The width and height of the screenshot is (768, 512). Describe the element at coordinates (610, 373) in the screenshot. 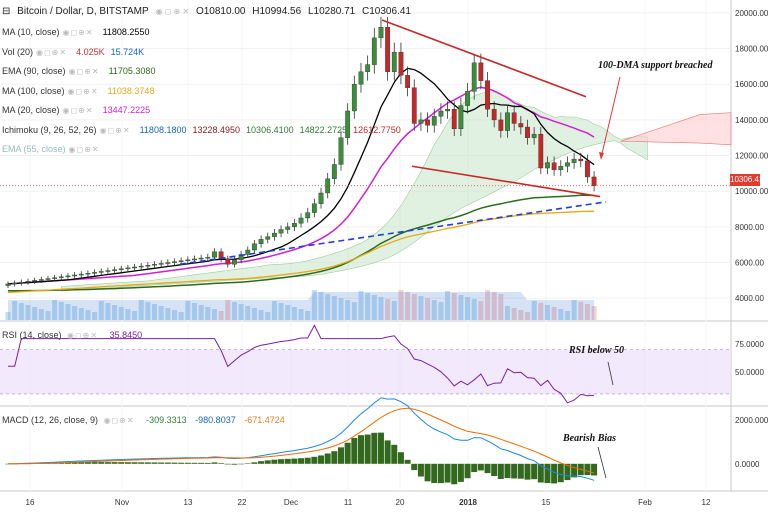

I see `rsi-annotation-arrow` at that location.